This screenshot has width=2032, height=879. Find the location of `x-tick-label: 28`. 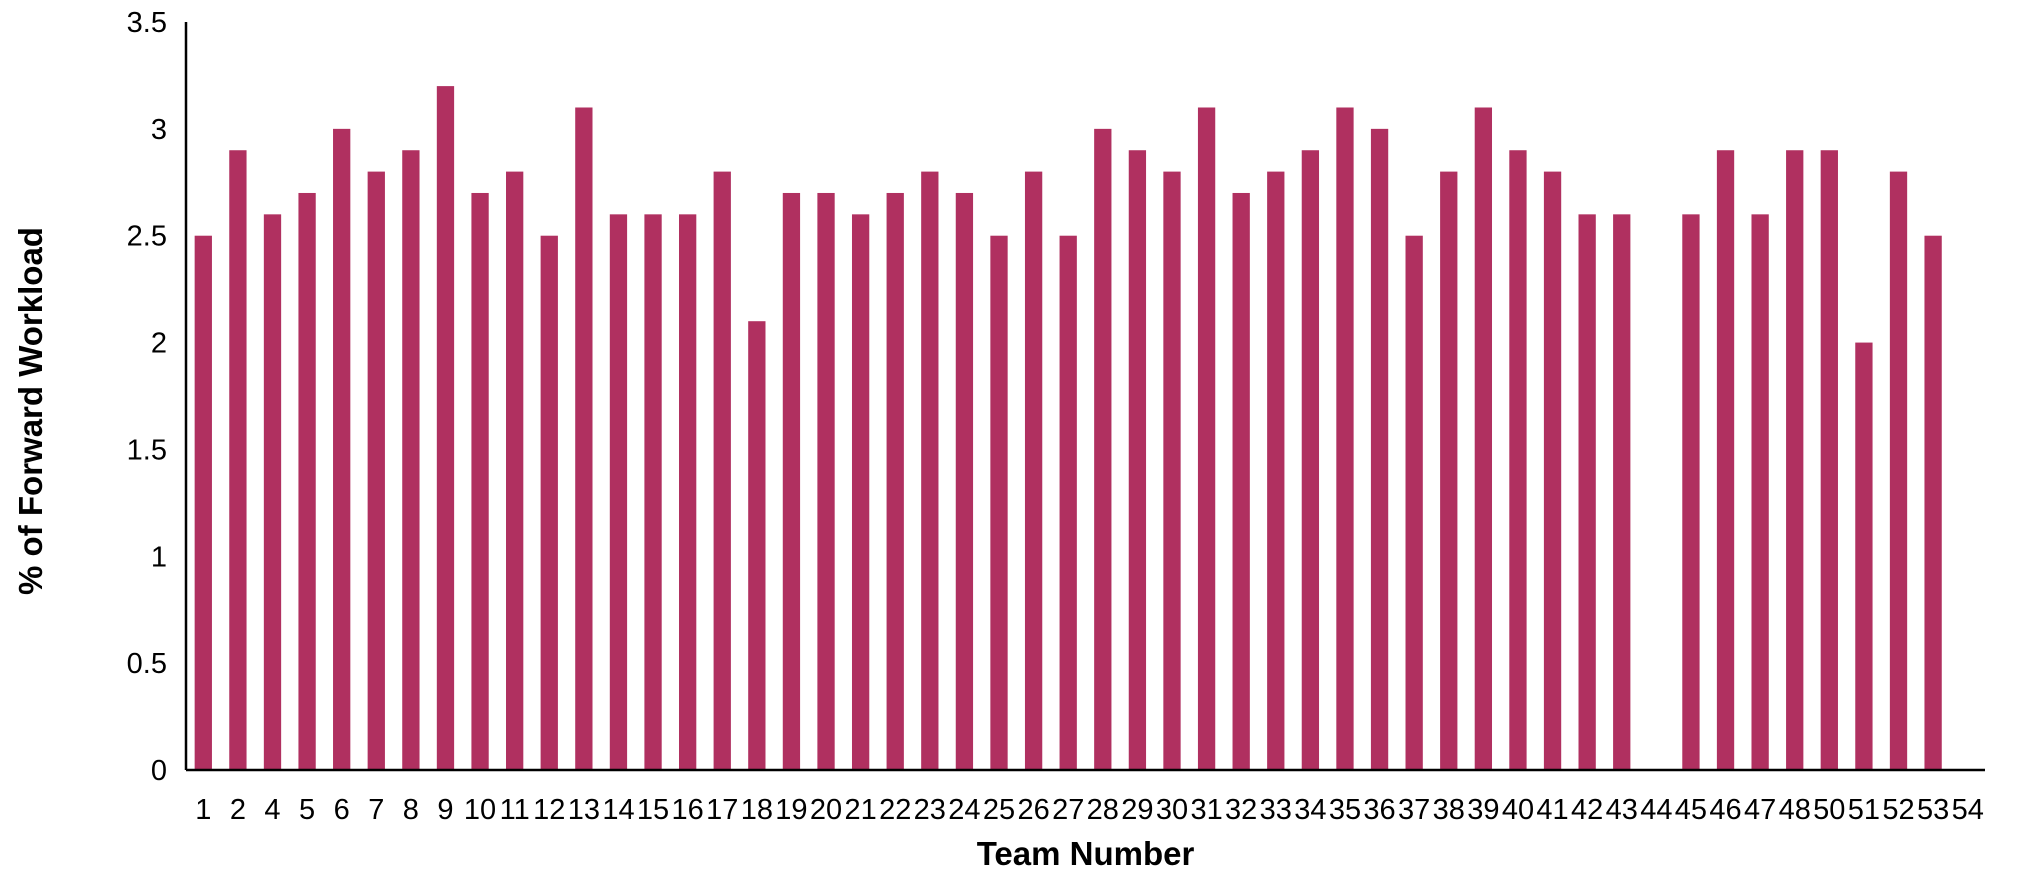

x-tick-label: 28 is located at coordinates (1103, 810).